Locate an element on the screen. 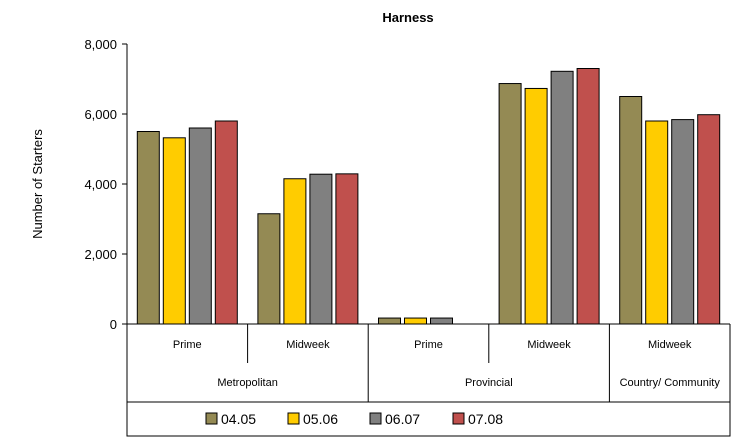 The height and width of the screenshot is (439, 738). y-tick-label: 4,000 is located at coordinates (100, 184).